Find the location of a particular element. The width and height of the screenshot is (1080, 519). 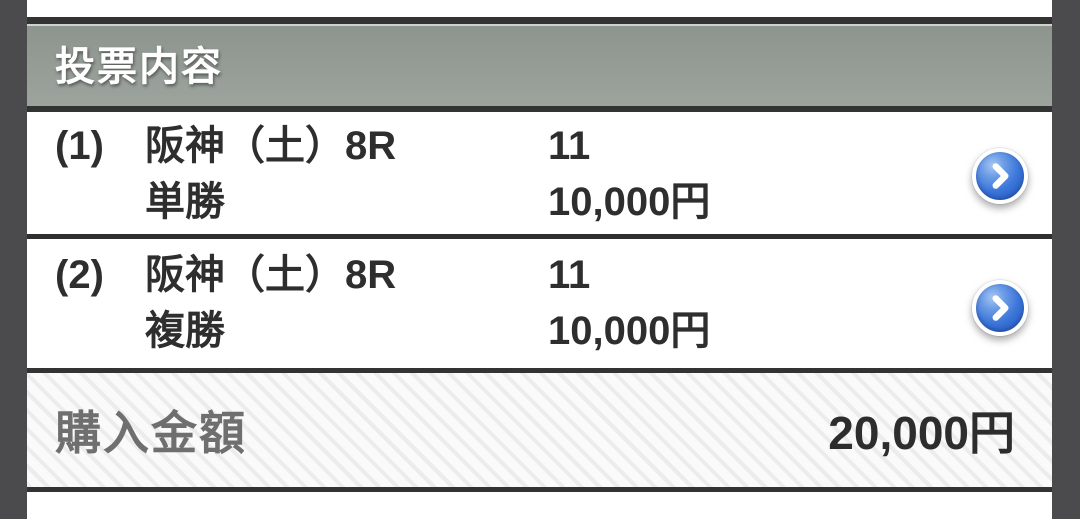

bet-1-detail-button is located at coordinates (1000, 176).